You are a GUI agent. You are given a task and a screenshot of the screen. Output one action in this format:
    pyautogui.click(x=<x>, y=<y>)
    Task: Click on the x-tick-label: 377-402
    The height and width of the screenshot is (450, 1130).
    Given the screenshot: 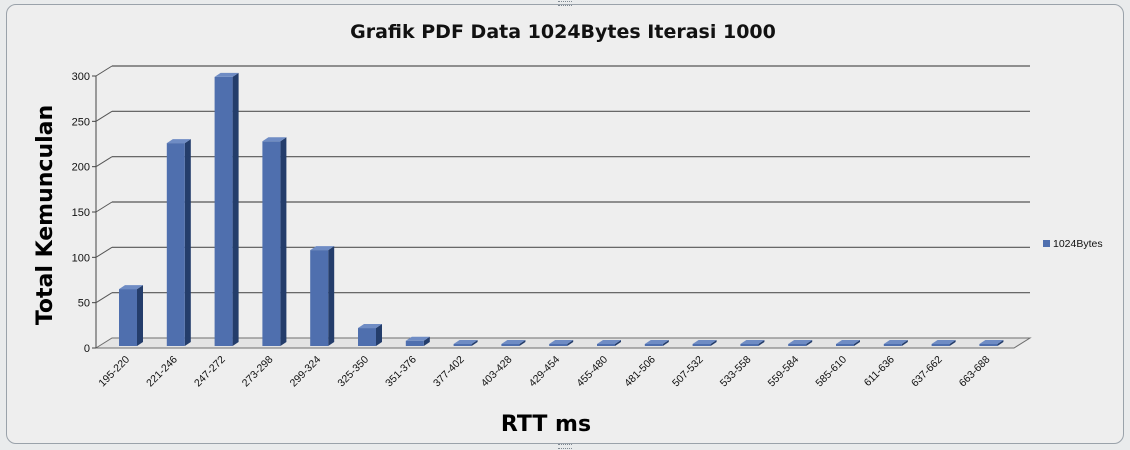 What is the action you would take?
    pyautogui.click(x=449, y=372)
    